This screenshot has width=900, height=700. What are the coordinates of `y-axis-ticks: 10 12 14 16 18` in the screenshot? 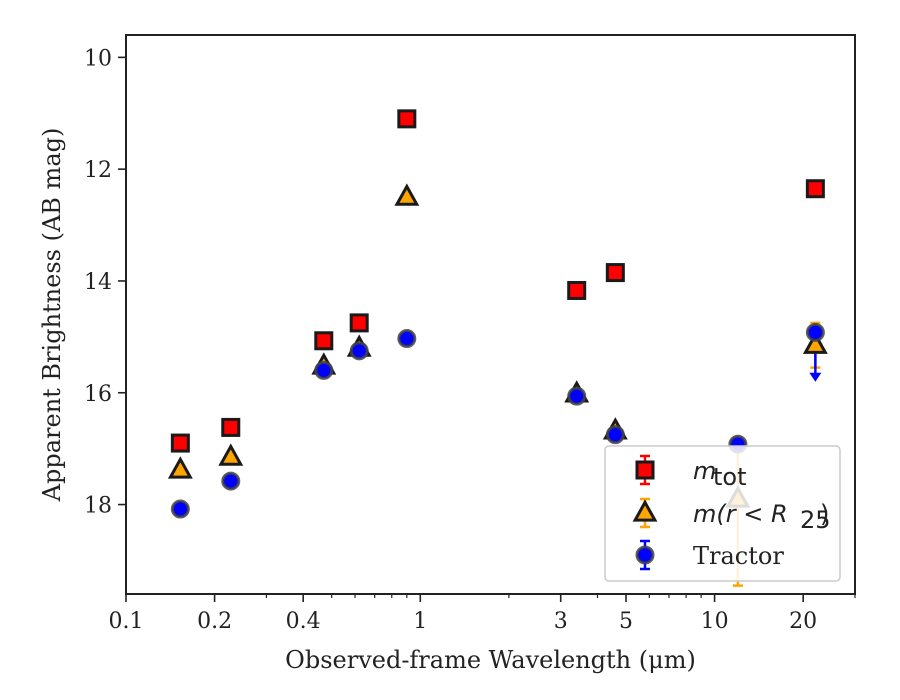 It's located at (105, 282).